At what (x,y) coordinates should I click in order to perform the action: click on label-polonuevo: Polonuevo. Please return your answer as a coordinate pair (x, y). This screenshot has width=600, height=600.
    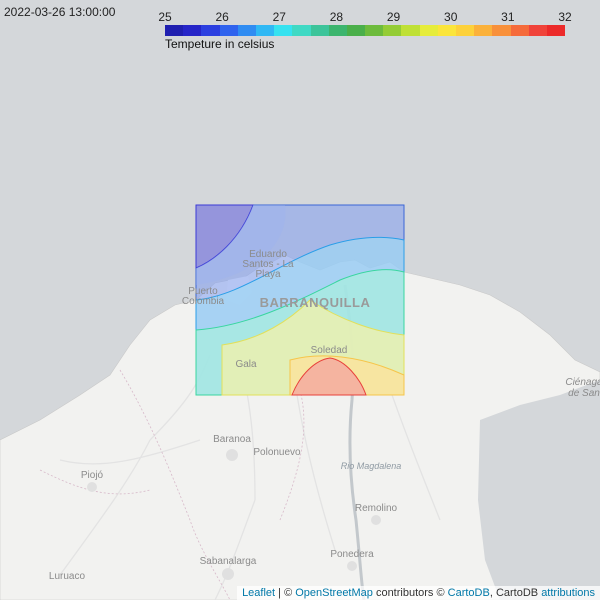
    Looking at the image, I should click on (277, 452).